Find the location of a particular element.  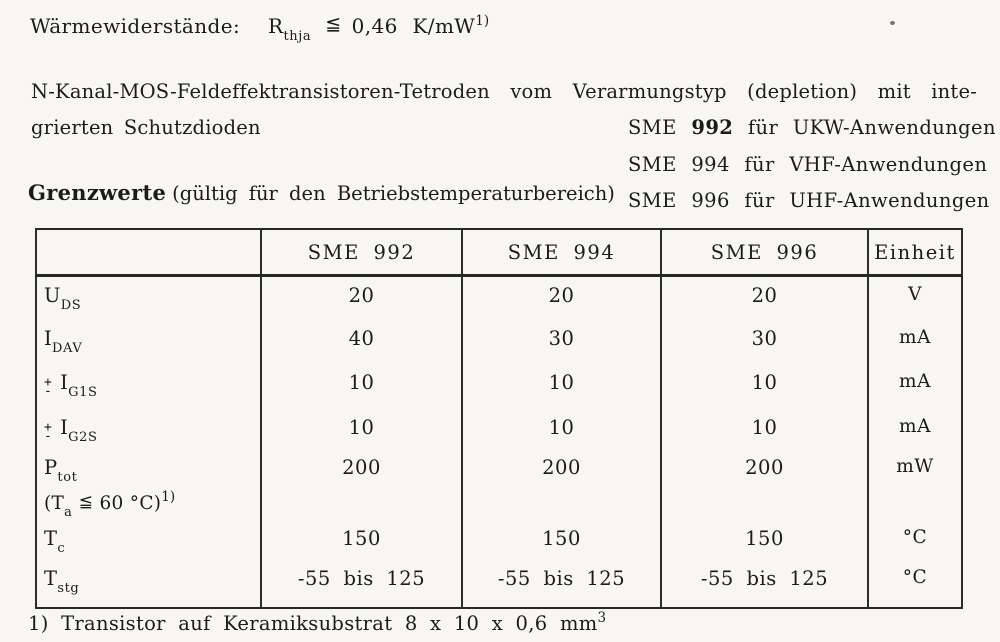

param-subscript: c is located at coordinates (61, 548).